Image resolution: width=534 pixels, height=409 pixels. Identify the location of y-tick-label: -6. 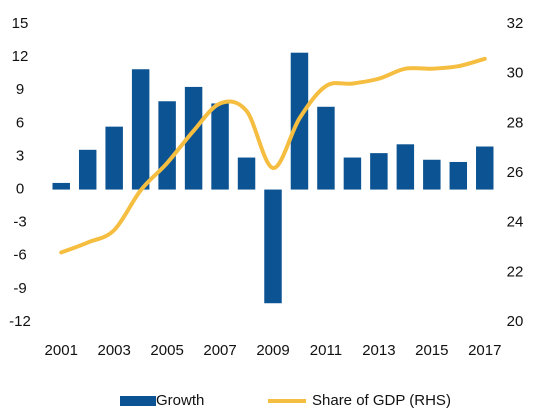
(19, 255).